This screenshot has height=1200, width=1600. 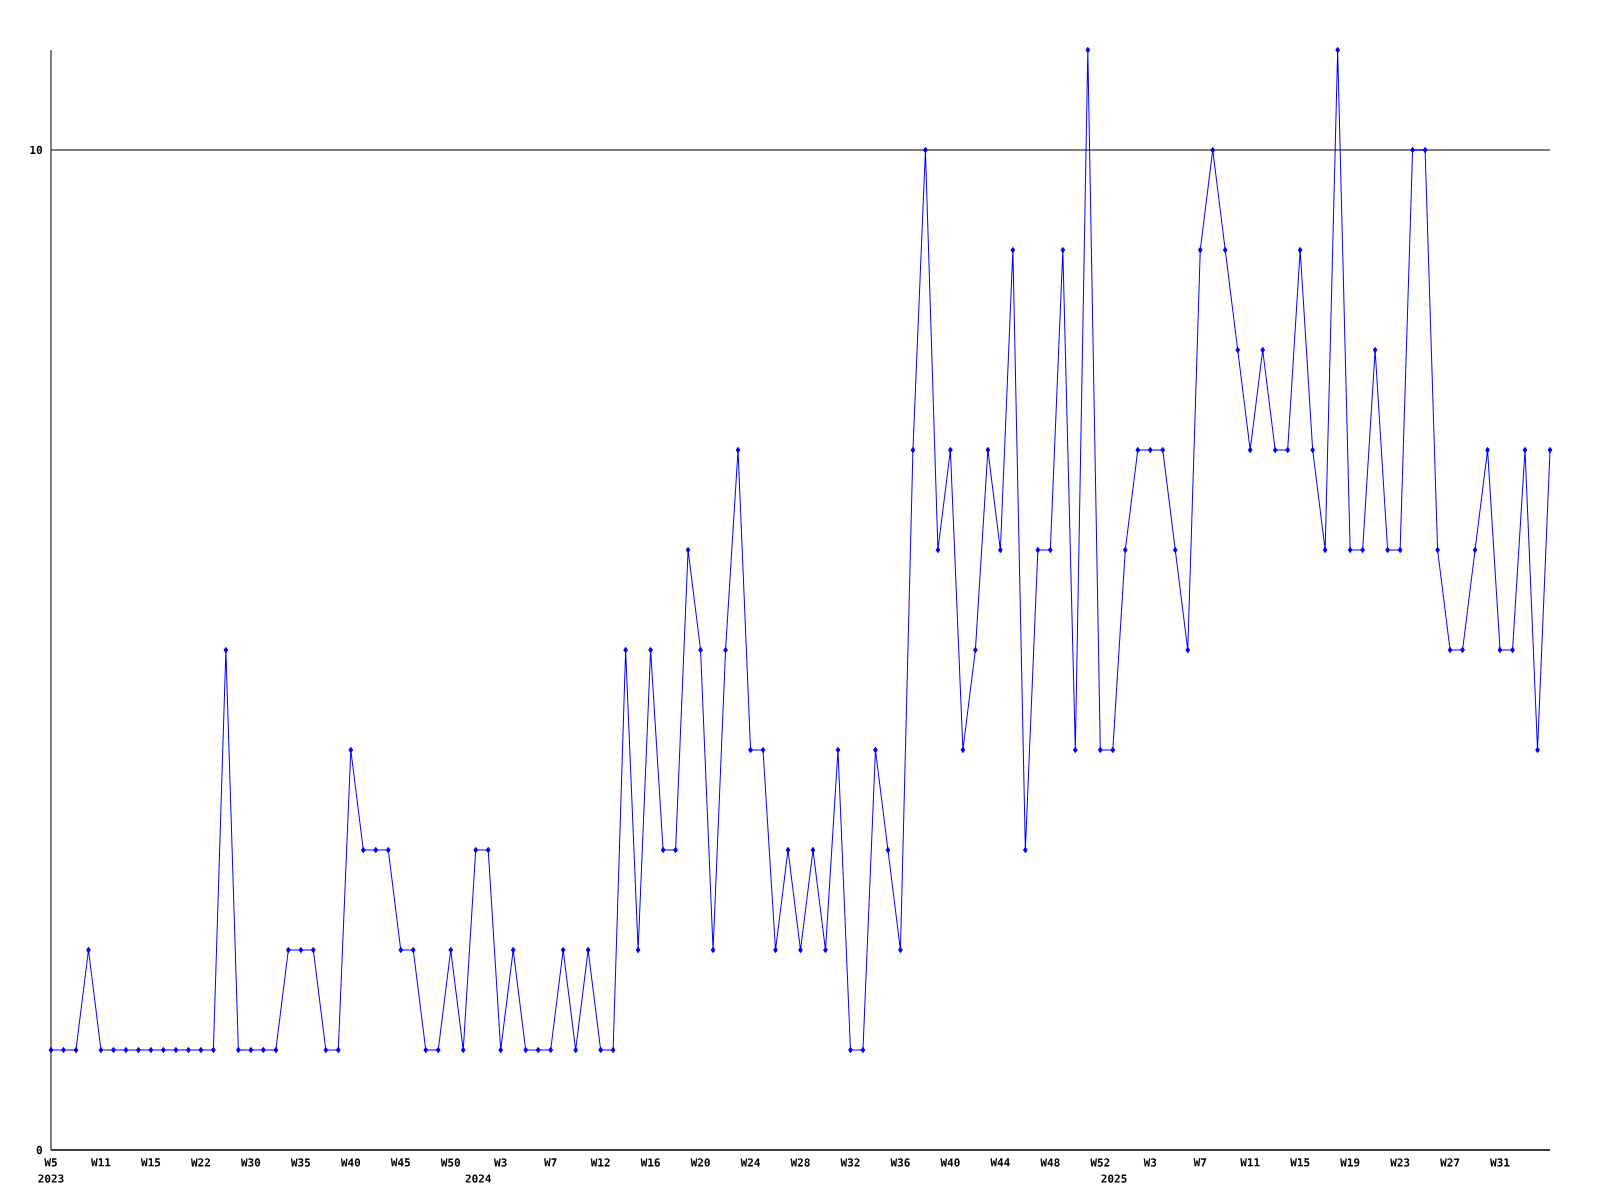 I want to click on x-tick-label: W45, so click(x=400, y=1162).